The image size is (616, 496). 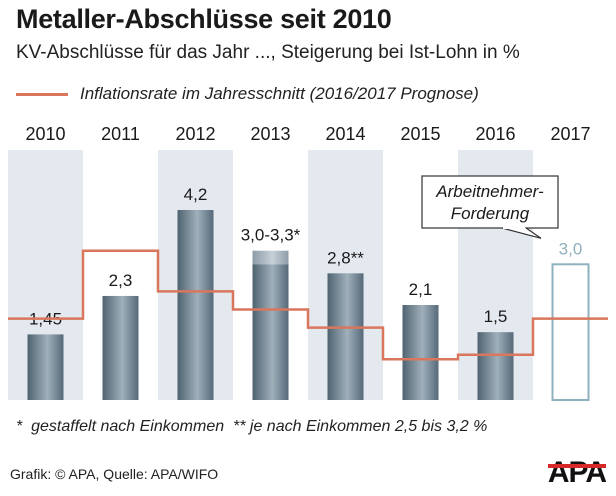 I want to click on bar-2011, so click(x=120, y=347).